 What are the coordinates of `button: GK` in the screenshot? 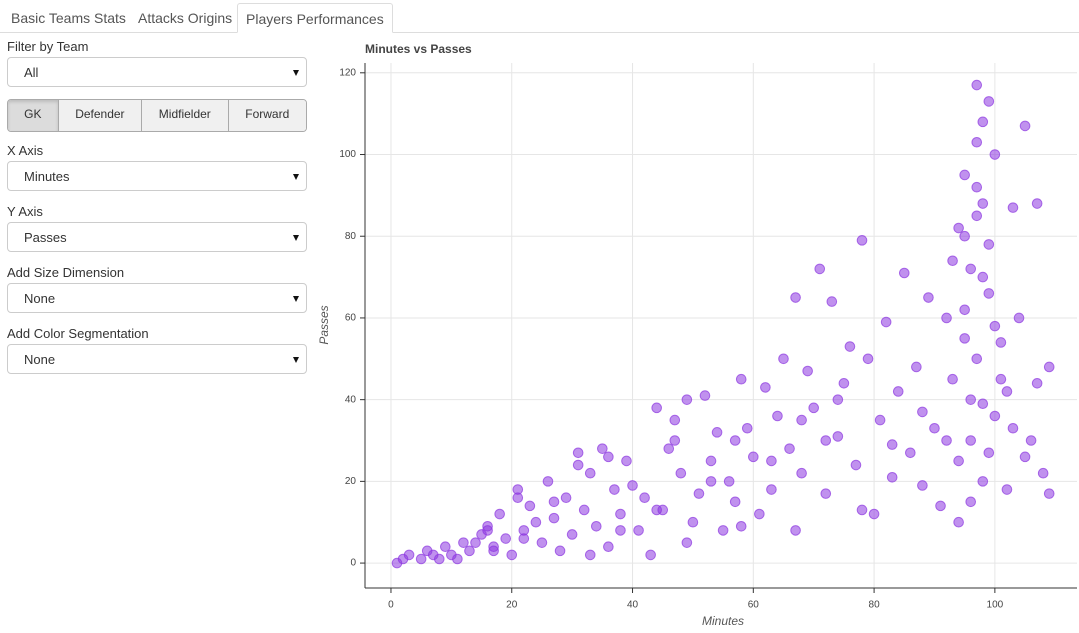 It's located at (33, 115).